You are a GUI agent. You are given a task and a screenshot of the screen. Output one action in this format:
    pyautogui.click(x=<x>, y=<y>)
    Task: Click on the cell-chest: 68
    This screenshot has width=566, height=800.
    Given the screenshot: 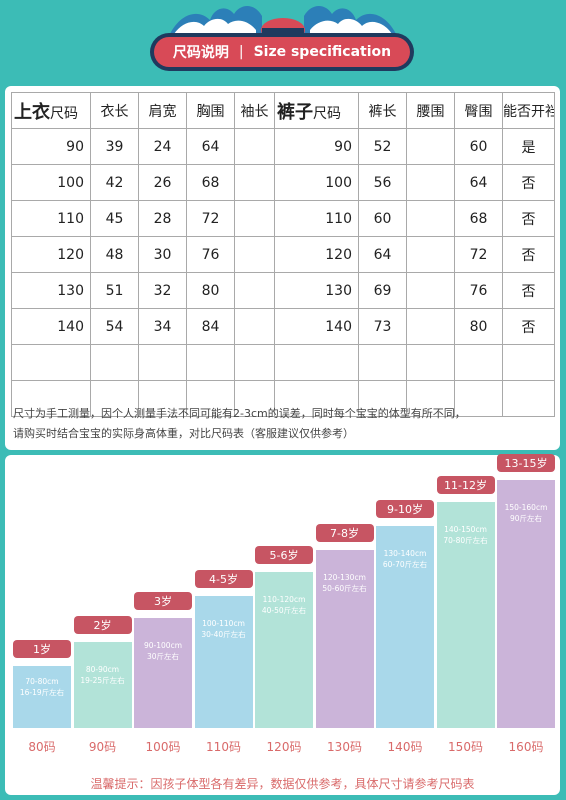 What is the action you would take?
    pyautogui.click(x=210, y=182)
    